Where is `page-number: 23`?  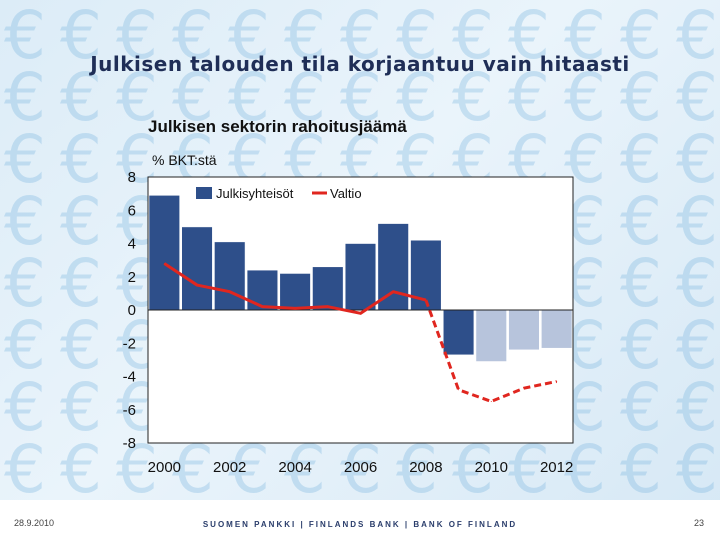 page-number: 23 is located at coordinates (698, 523).